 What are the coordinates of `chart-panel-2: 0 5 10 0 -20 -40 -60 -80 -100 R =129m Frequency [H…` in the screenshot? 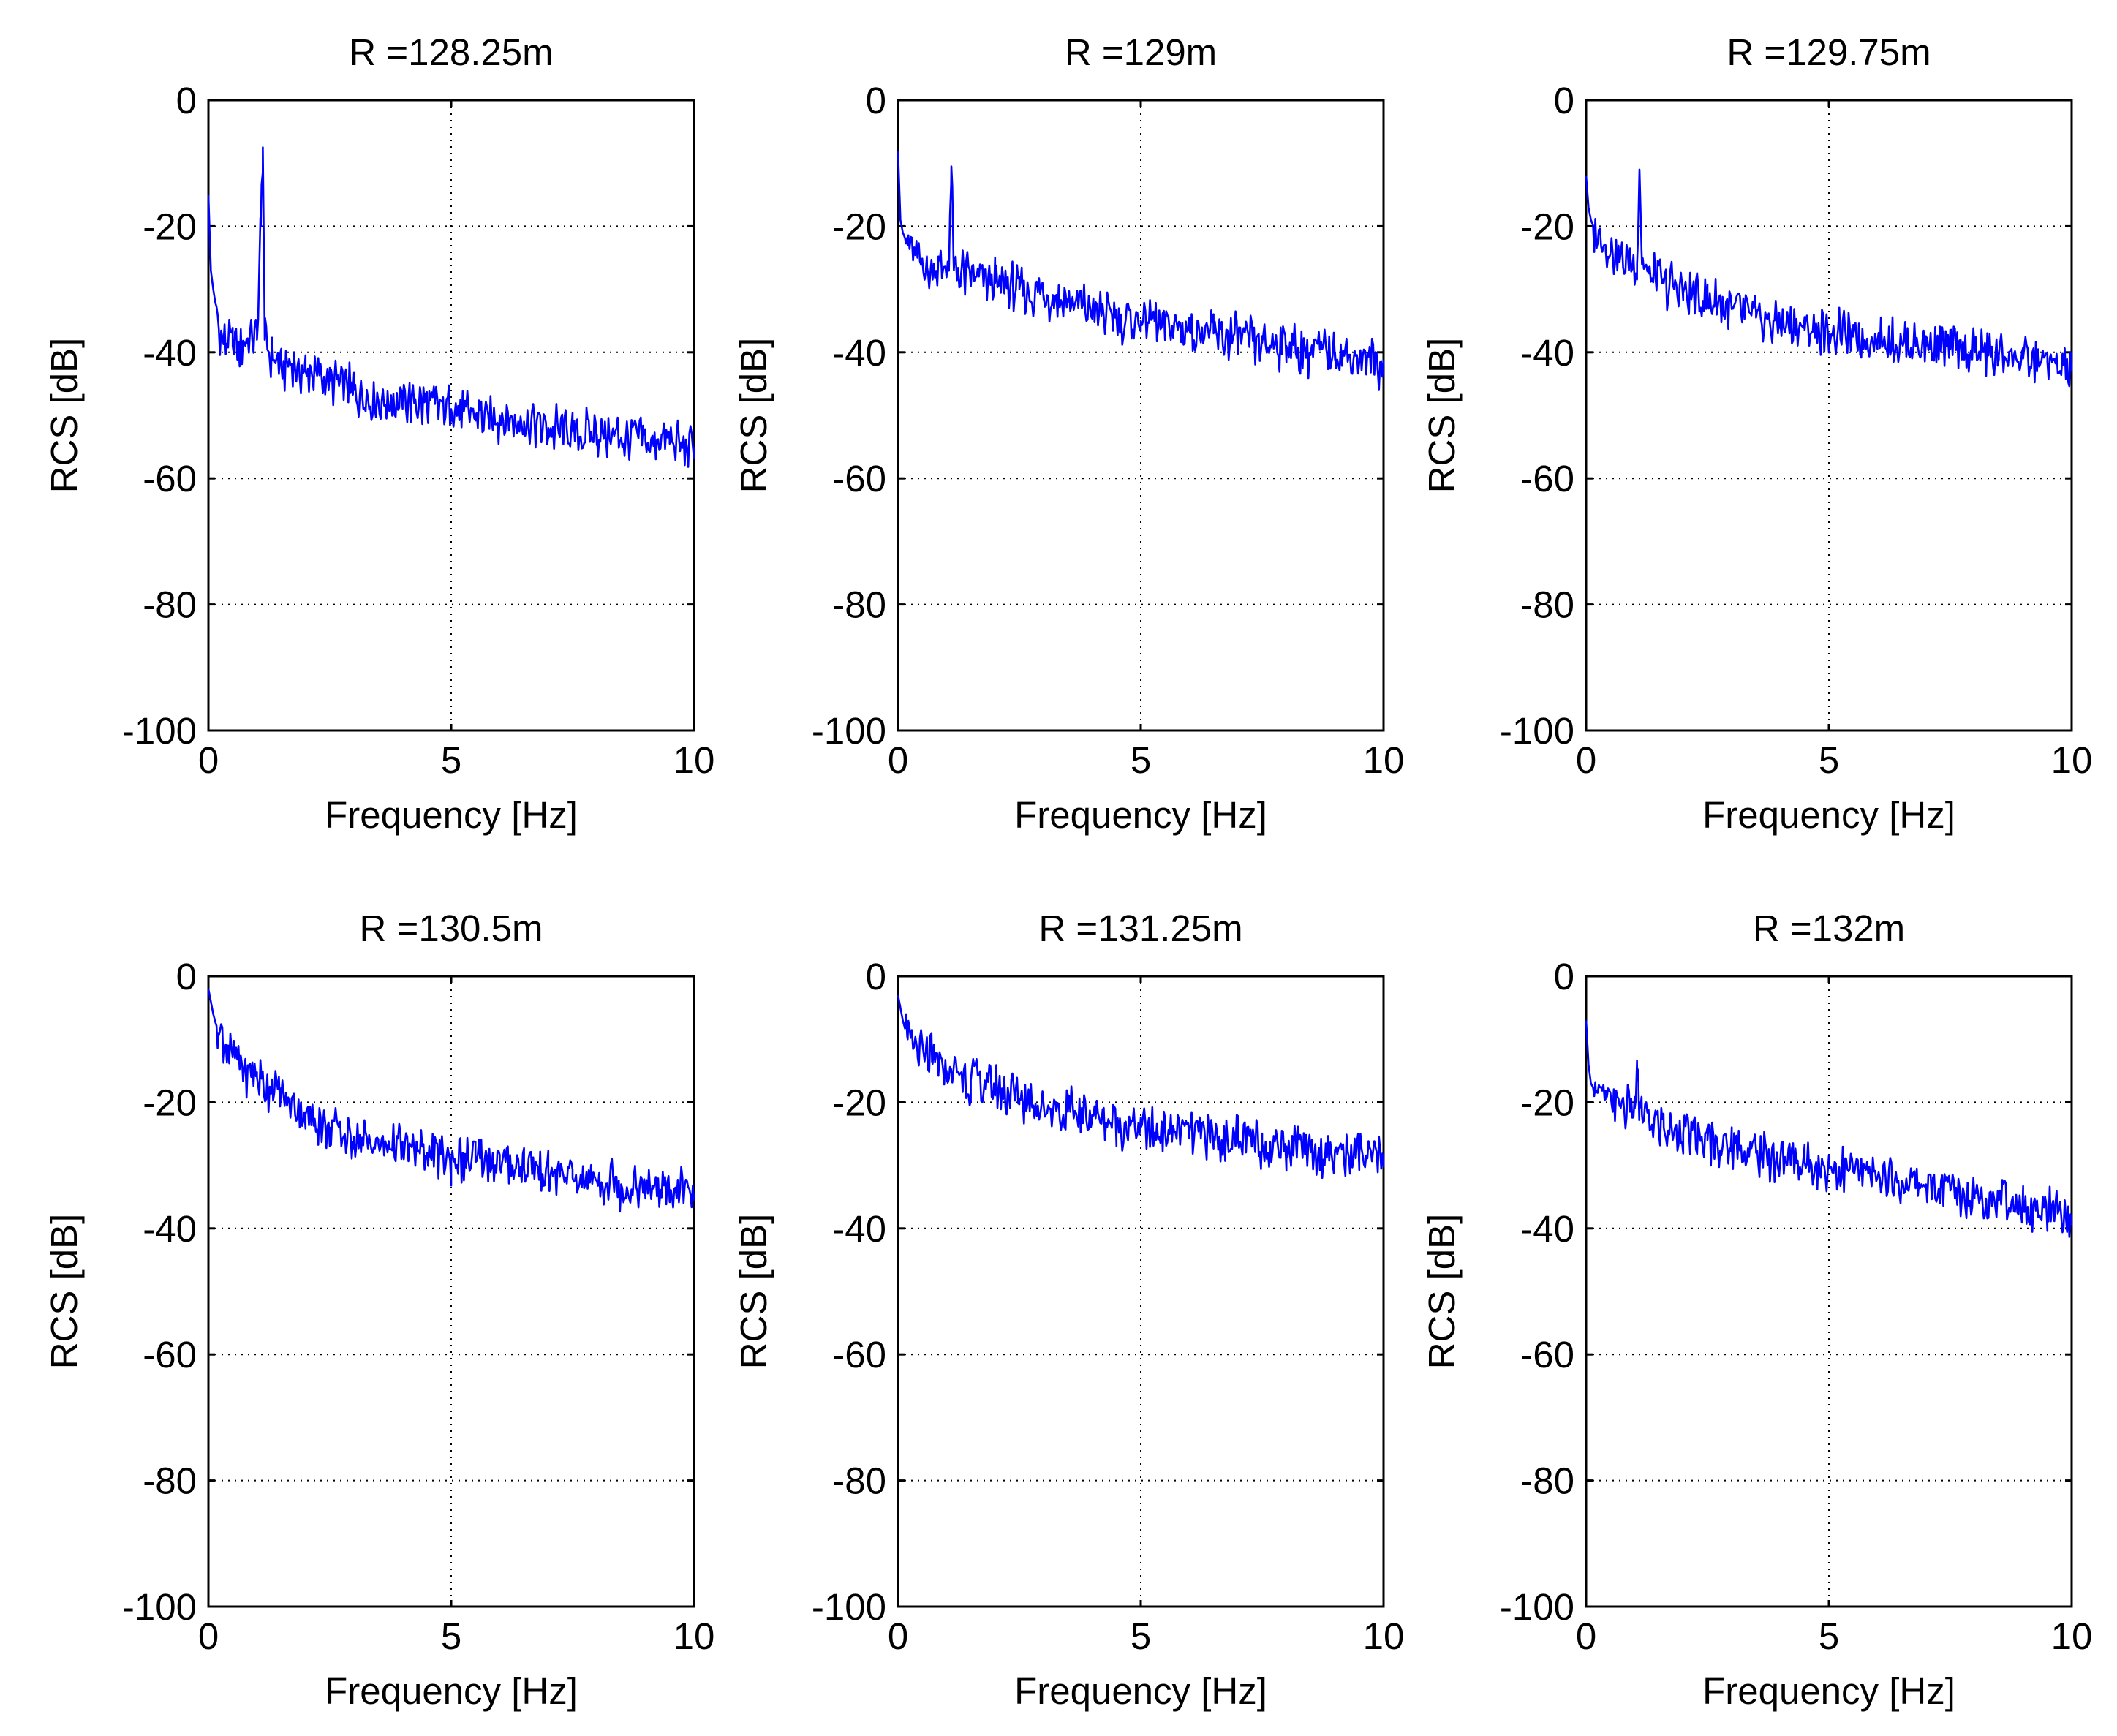 It's located at (1068, 434).